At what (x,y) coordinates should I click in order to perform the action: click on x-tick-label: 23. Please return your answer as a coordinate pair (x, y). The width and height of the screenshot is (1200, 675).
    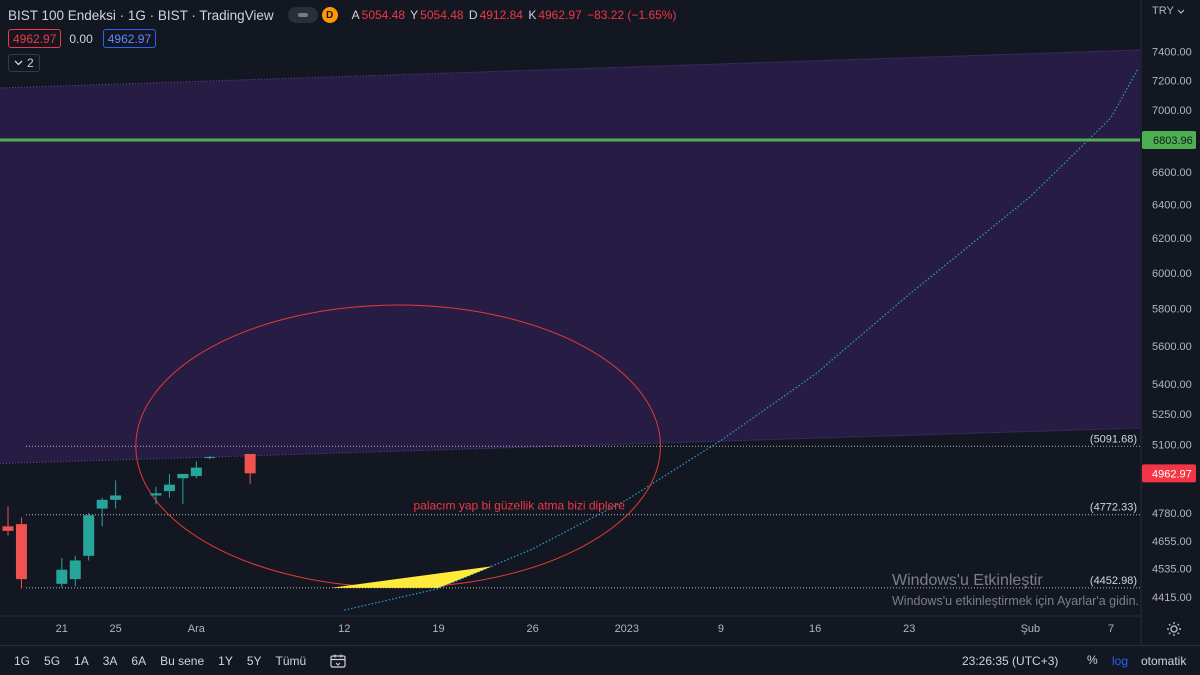
    Looking at the image, I should click on (909, 629).